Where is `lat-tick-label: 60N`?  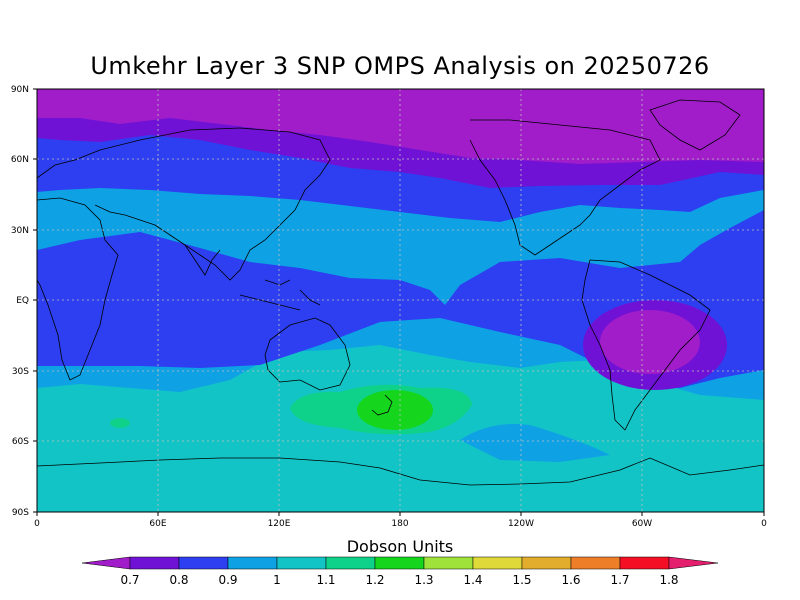 lat-tick-label: 60N is located at coordinates (20, 160).